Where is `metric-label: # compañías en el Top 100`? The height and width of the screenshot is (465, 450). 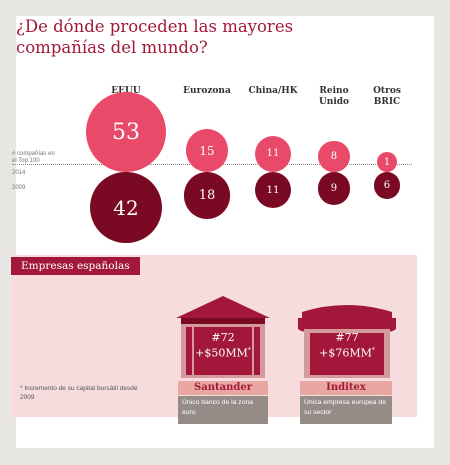 metric-label: # compañías en el Top 100 is located at coordinates (33, 157).